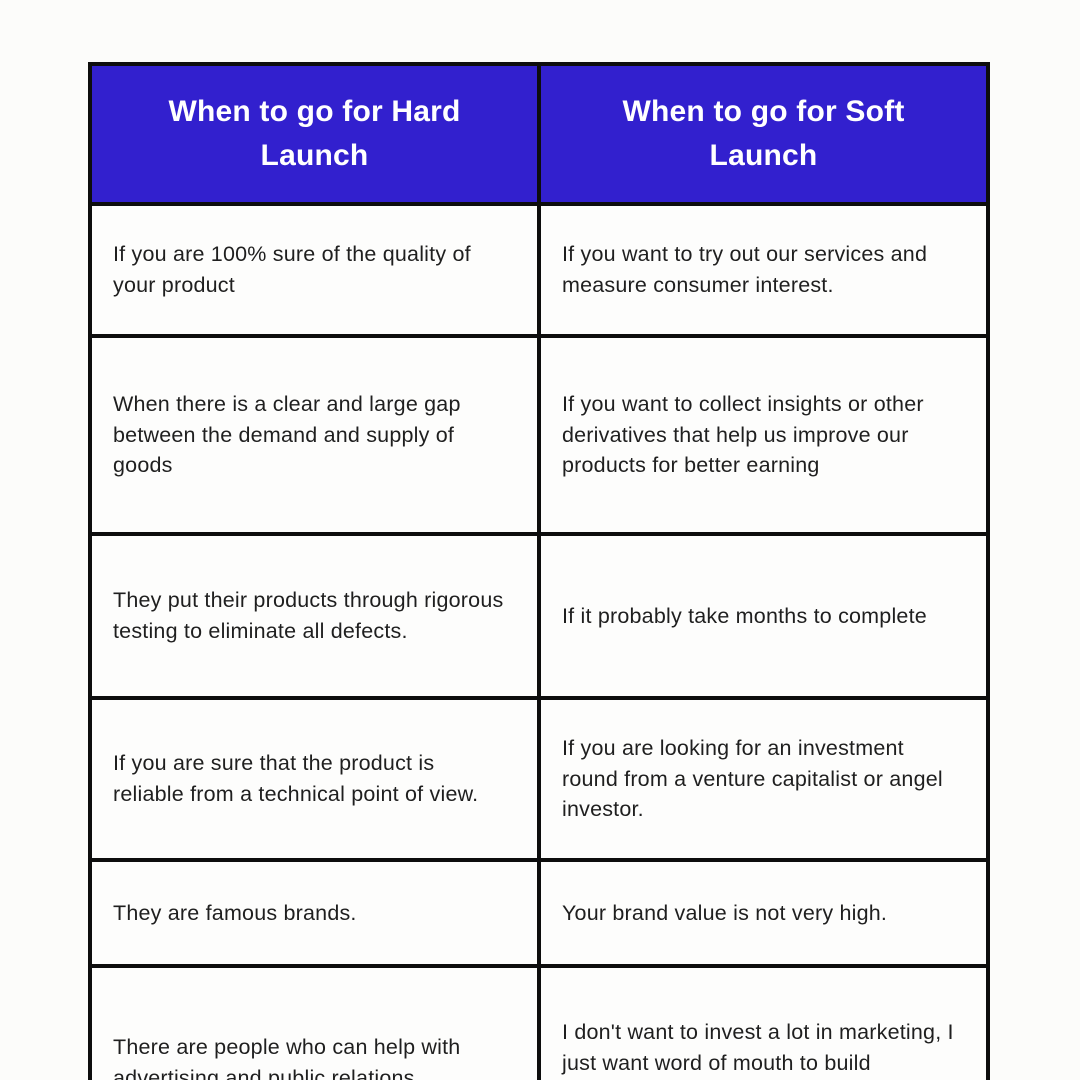 The width and height of the screenshot is (1080, 1080). I want to click on soft-launch-cell: Your brand value is not very high., so click(763, 913).